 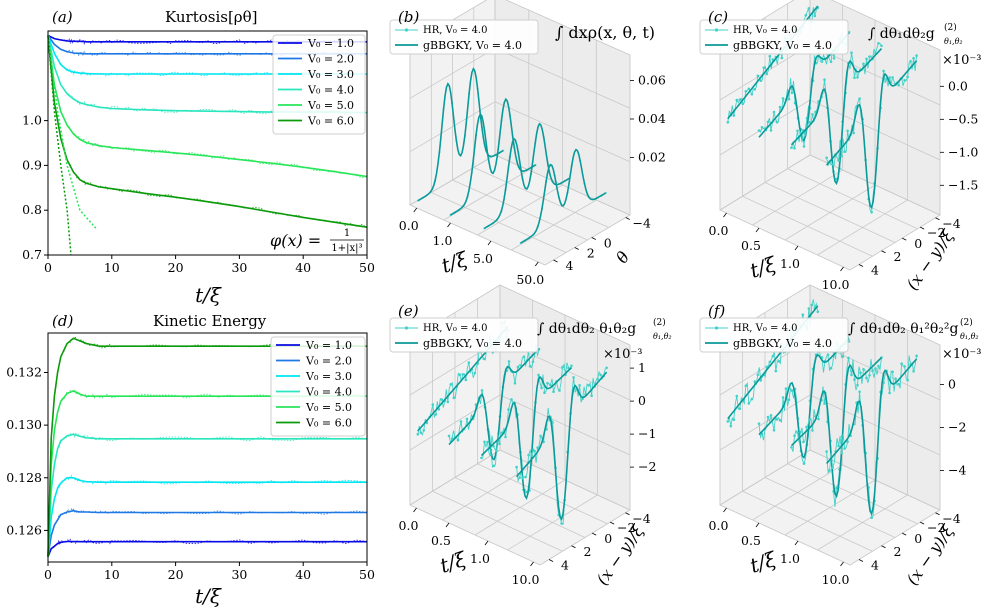 What do you see at coordinates (328, 407) in the screenshot?
I see `legend-label-5: V₀ = 5.0` at bounding box center [328, 407].